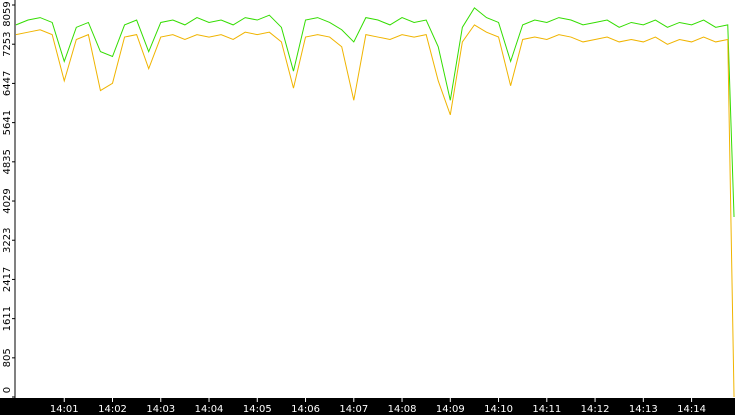 This screenshot has width=735, height=415. What do you see at coordinates (7, 200) in the screenshot?
I see `y-tick-label: 4029` at bounding box center [7, 200].